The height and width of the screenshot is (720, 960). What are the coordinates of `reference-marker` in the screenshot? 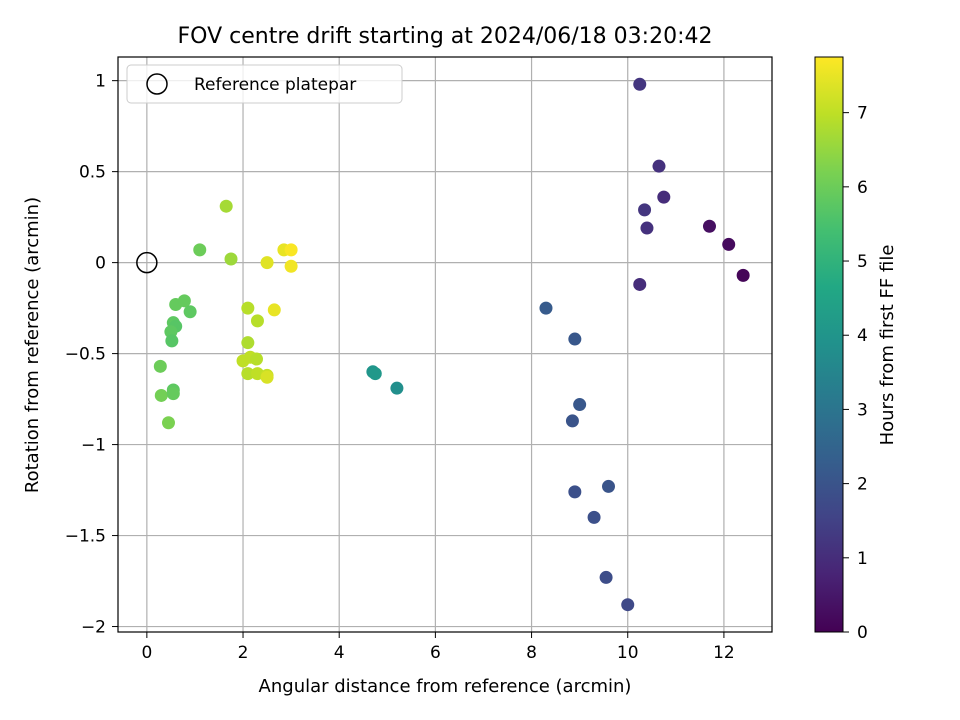 It's located at (147, 262).